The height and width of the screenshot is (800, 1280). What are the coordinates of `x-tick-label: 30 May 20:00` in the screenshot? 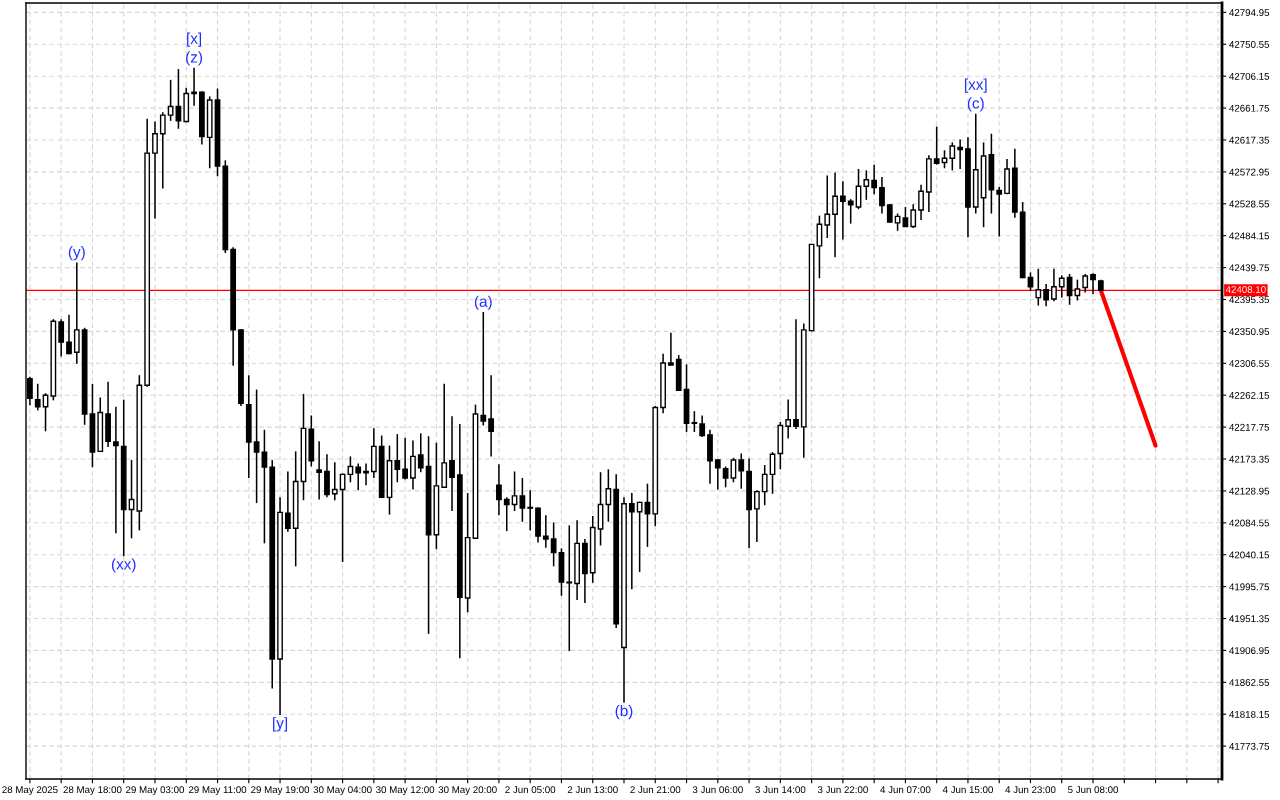 It's located at (467, 791).